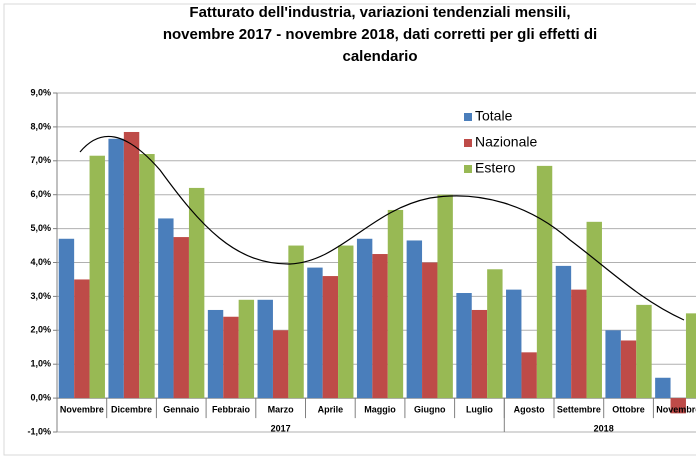  Describe the element at coordinates (40, 194) in the screenshot. I see `y-tick-label: 6,0%` at that location.